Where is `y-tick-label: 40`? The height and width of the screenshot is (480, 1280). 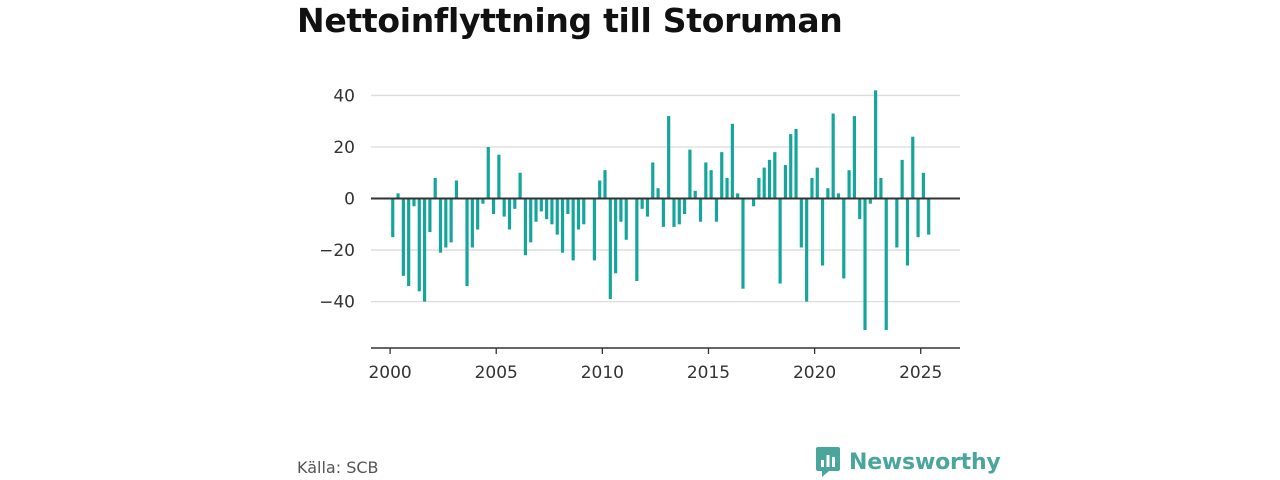
y-tick-label: 40 is located at coordinates (344, 96).